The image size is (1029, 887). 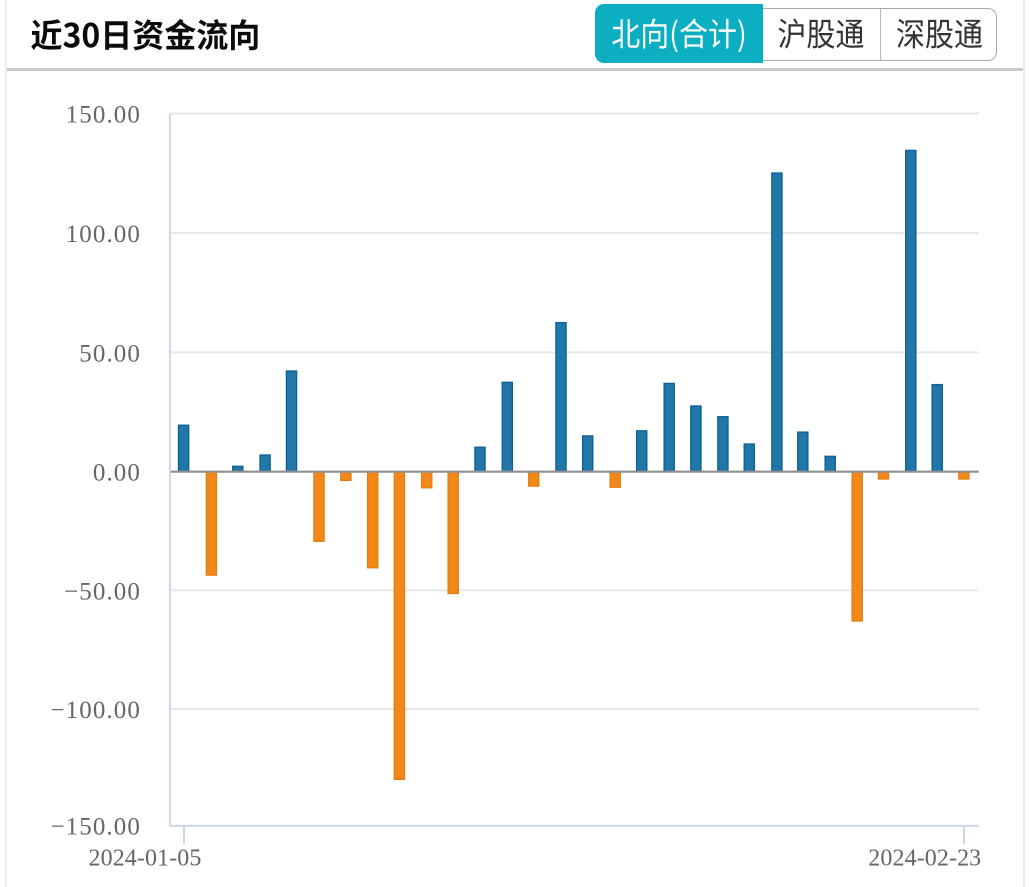 What do you see at coordinates (117, 473) in the screenshot?
I see `svg-text: 0.00` at bounding box center [117, 473].